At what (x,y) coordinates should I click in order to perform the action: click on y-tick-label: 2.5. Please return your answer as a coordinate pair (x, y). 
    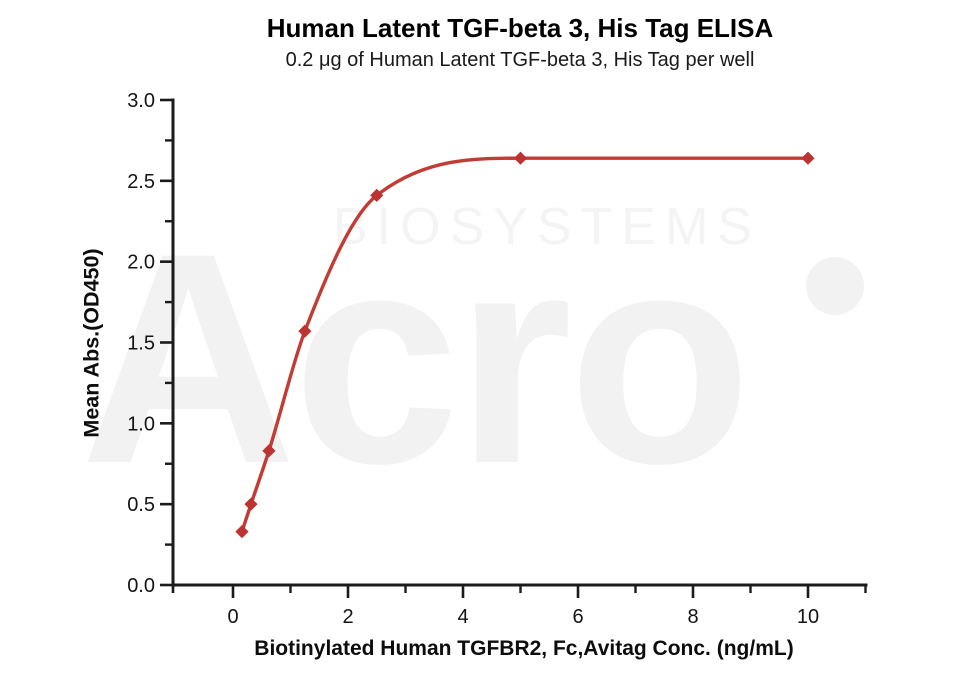
    Looking at the image, I should click on (141, 182).